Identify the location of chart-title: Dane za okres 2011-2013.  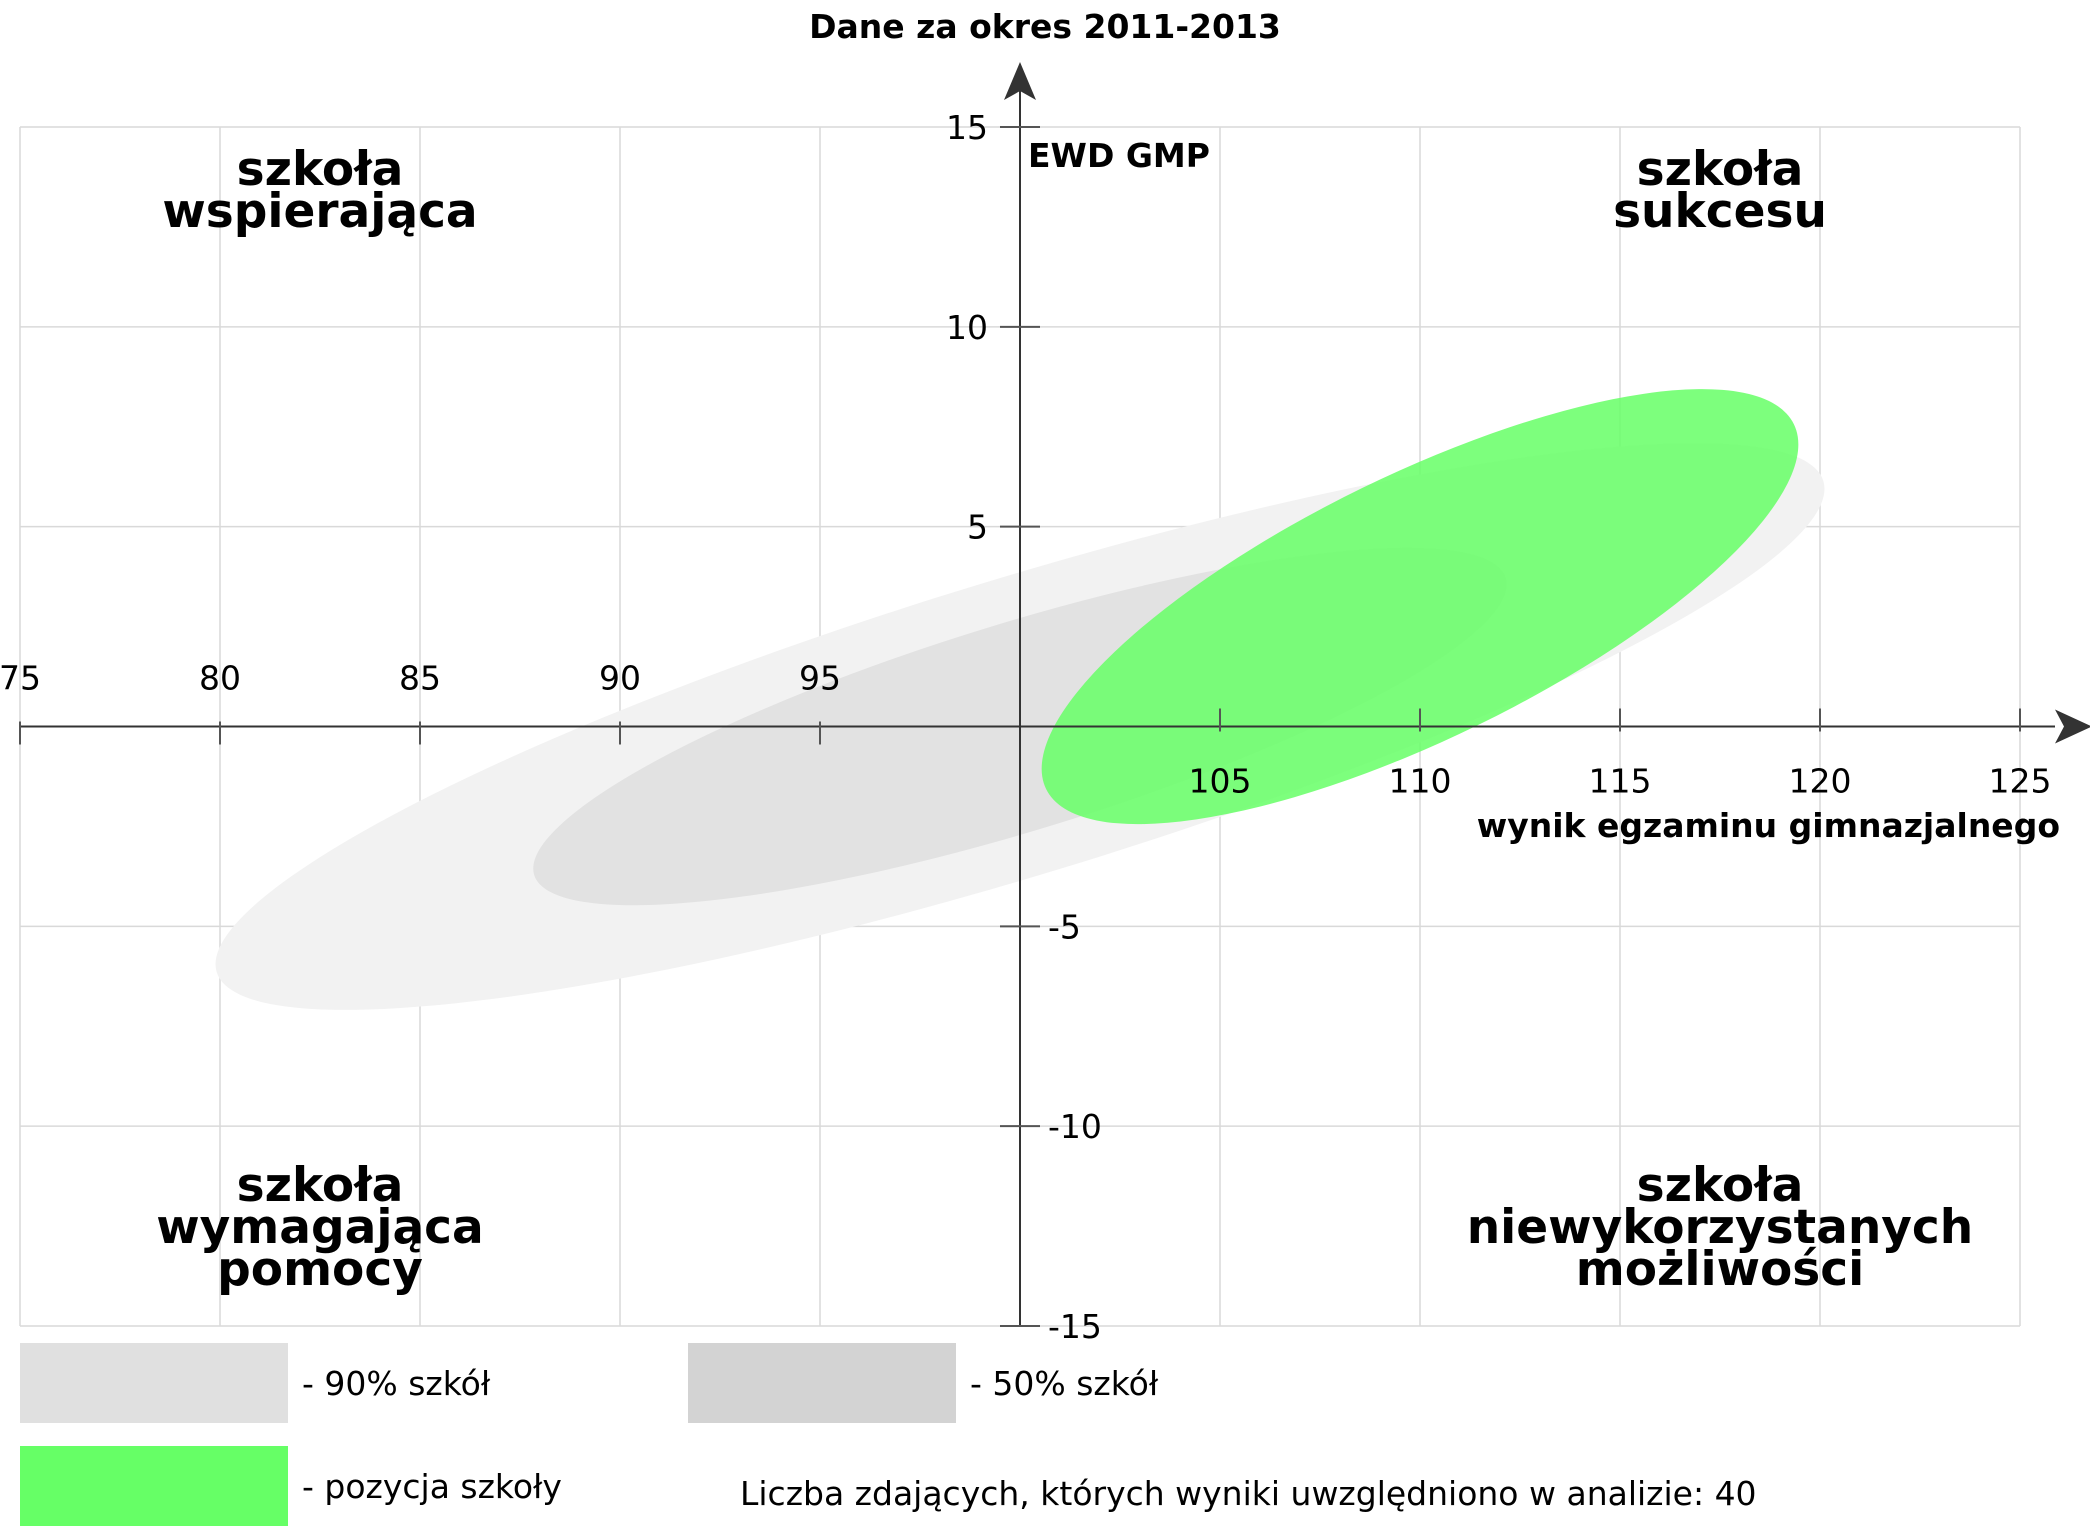
(1045, 26).